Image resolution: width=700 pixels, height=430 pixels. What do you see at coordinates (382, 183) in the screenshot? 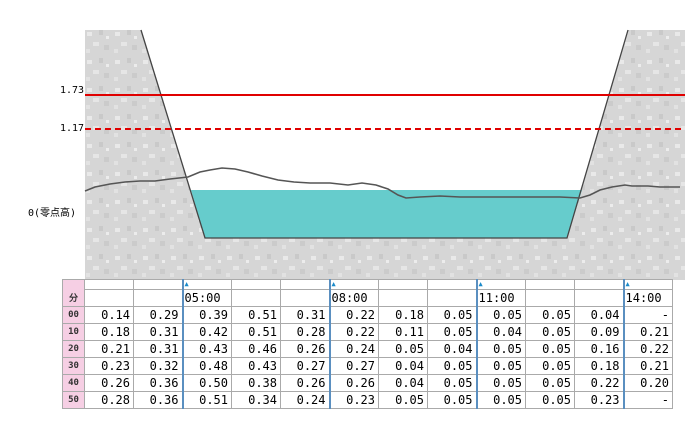
I see `level-trace-line` at bounding box center [382, 183].